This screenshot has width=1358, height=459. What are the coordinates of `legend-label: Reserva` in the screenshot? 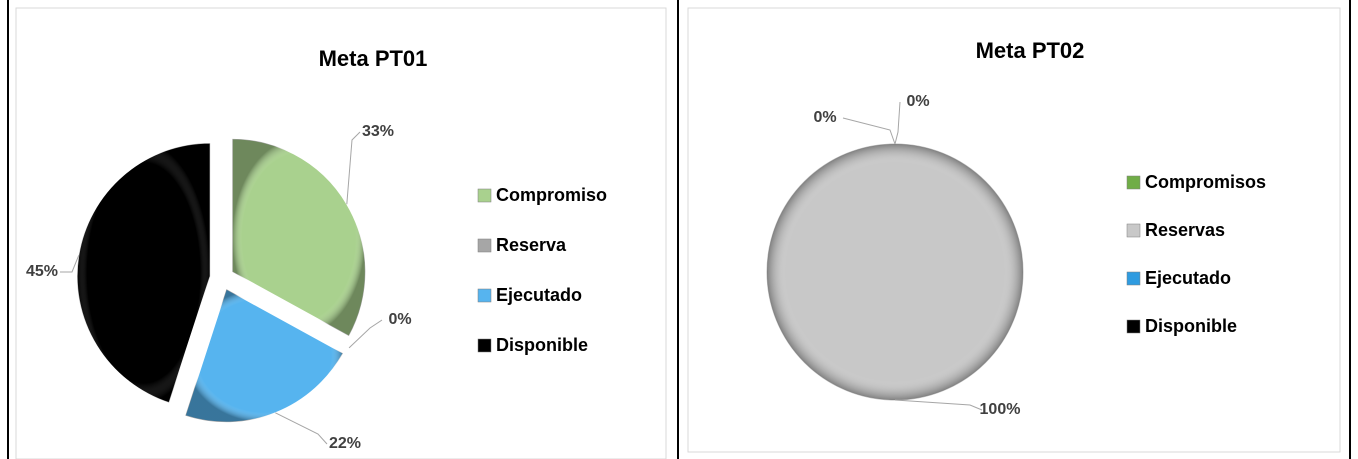 It's located at (531, 245).